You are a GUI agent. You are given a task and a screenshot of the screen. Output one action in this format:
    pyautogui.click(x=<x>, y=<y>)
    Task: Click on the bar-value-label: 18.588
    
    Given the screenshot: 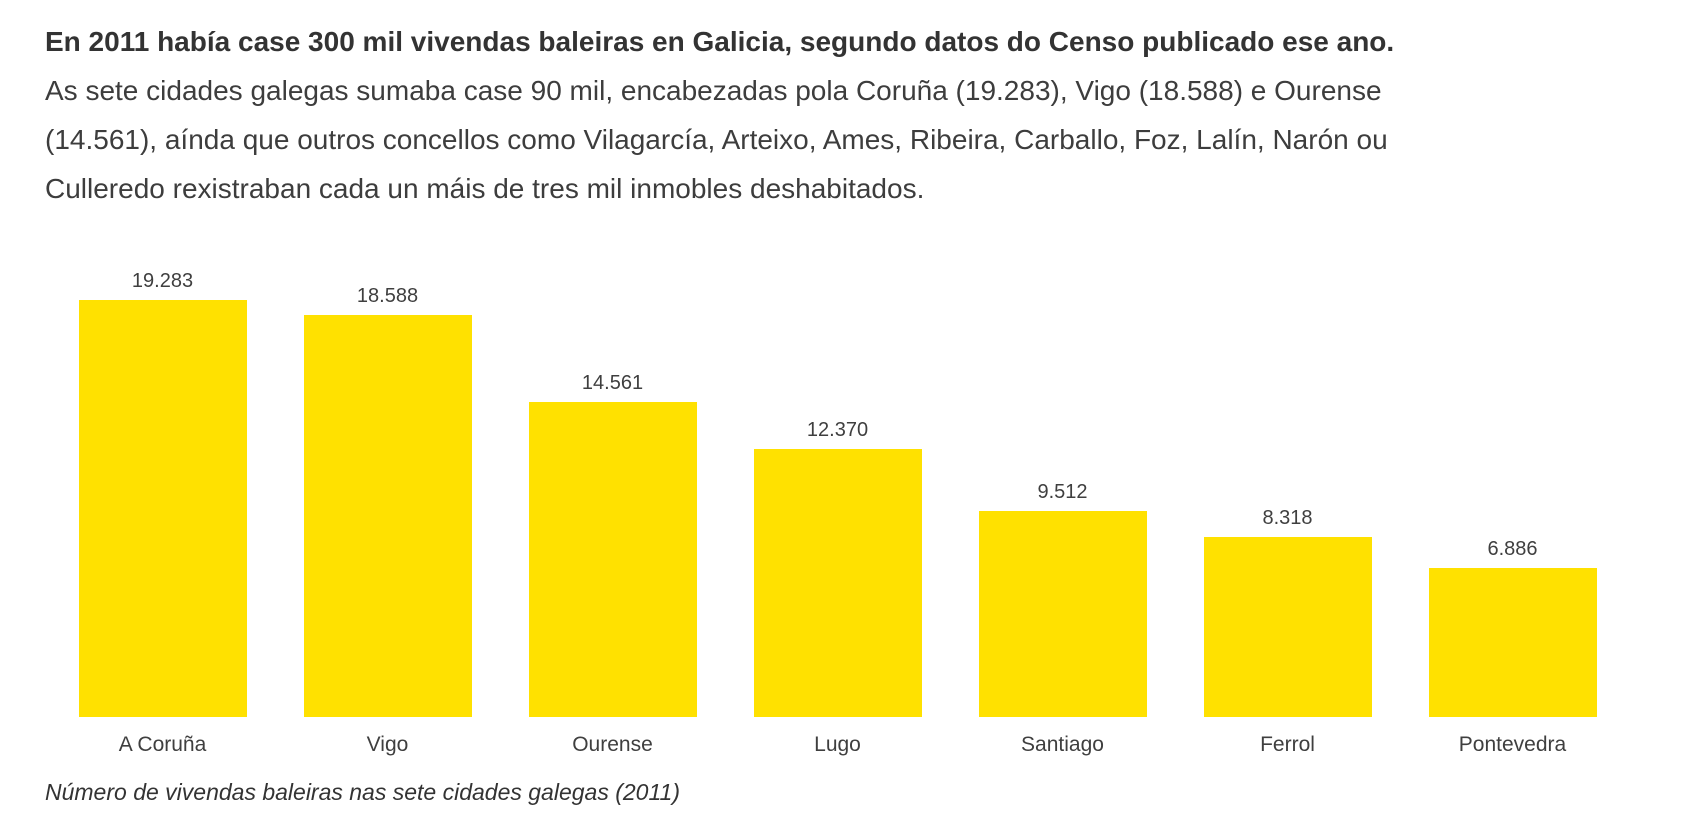 What is the action you would take?
    pyautogui.click(x=387, y=296)
    